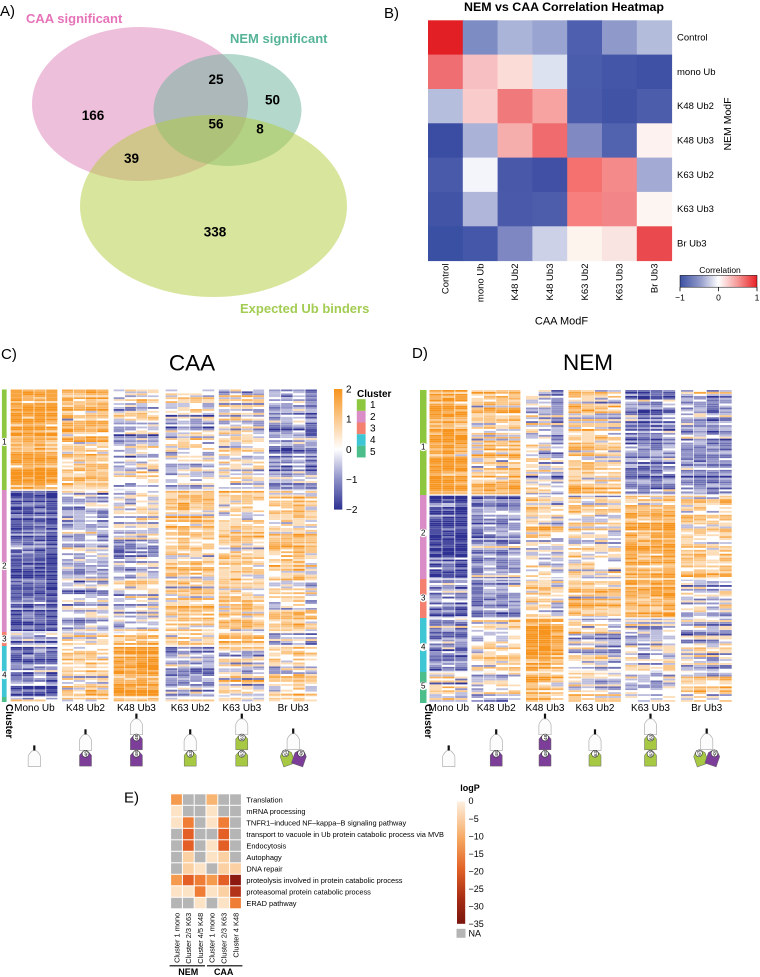 This screenshot has height=977, width=760. I want to click on svg-text: Cluster 4/5 K48, so click(200, 938).